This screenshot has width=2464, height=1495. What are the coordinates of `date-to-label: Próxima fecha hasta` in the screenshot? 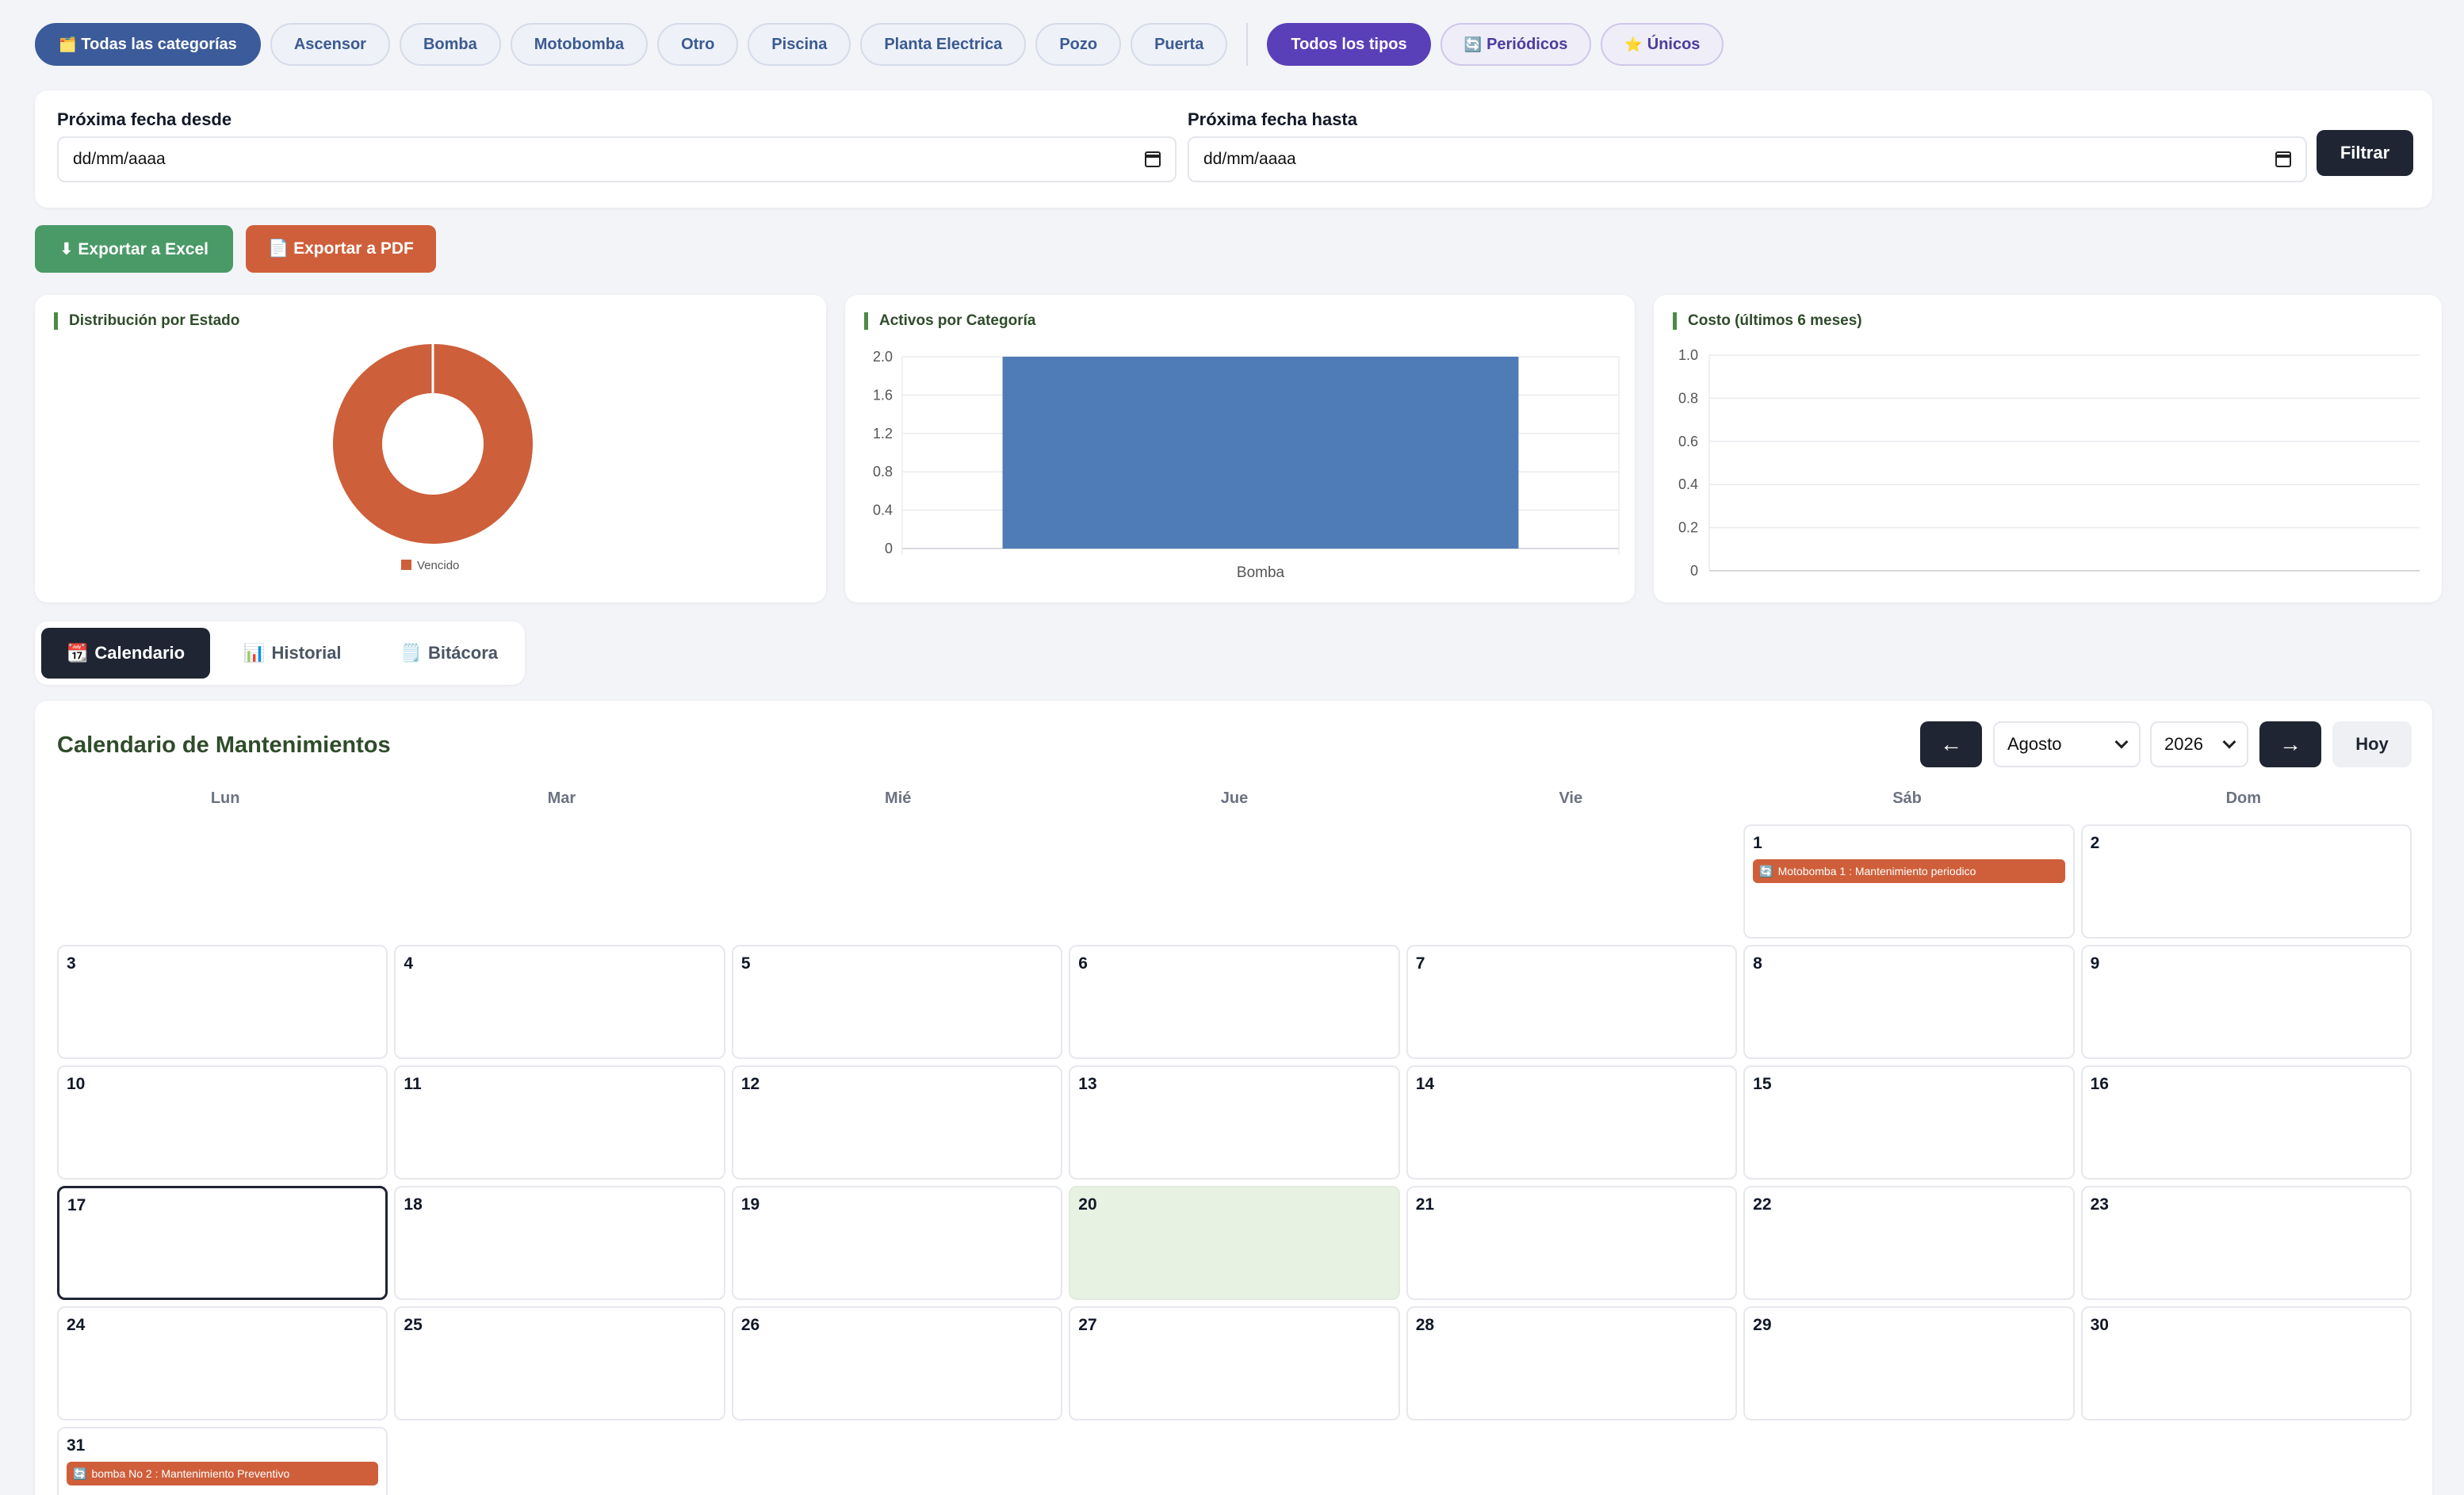 It's located at (1273, 119).